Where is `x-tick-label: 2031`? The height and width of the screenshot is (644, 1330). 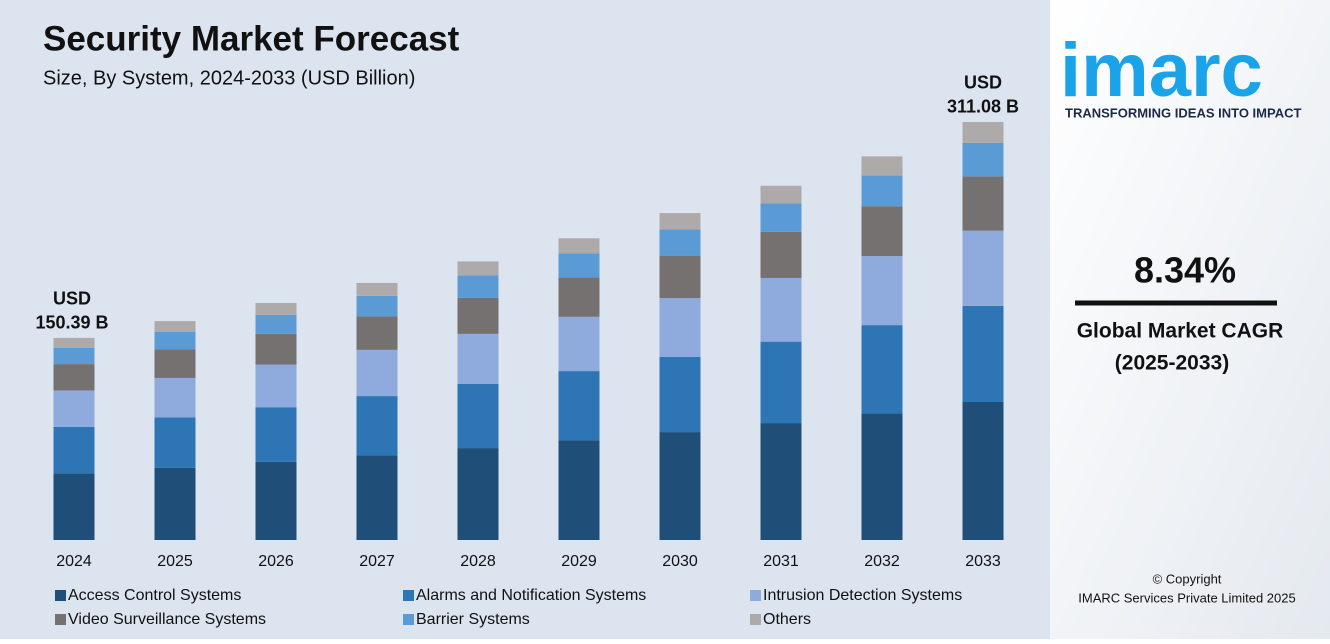
x-tick-label: 2031 is located at coordinates (781, 561).